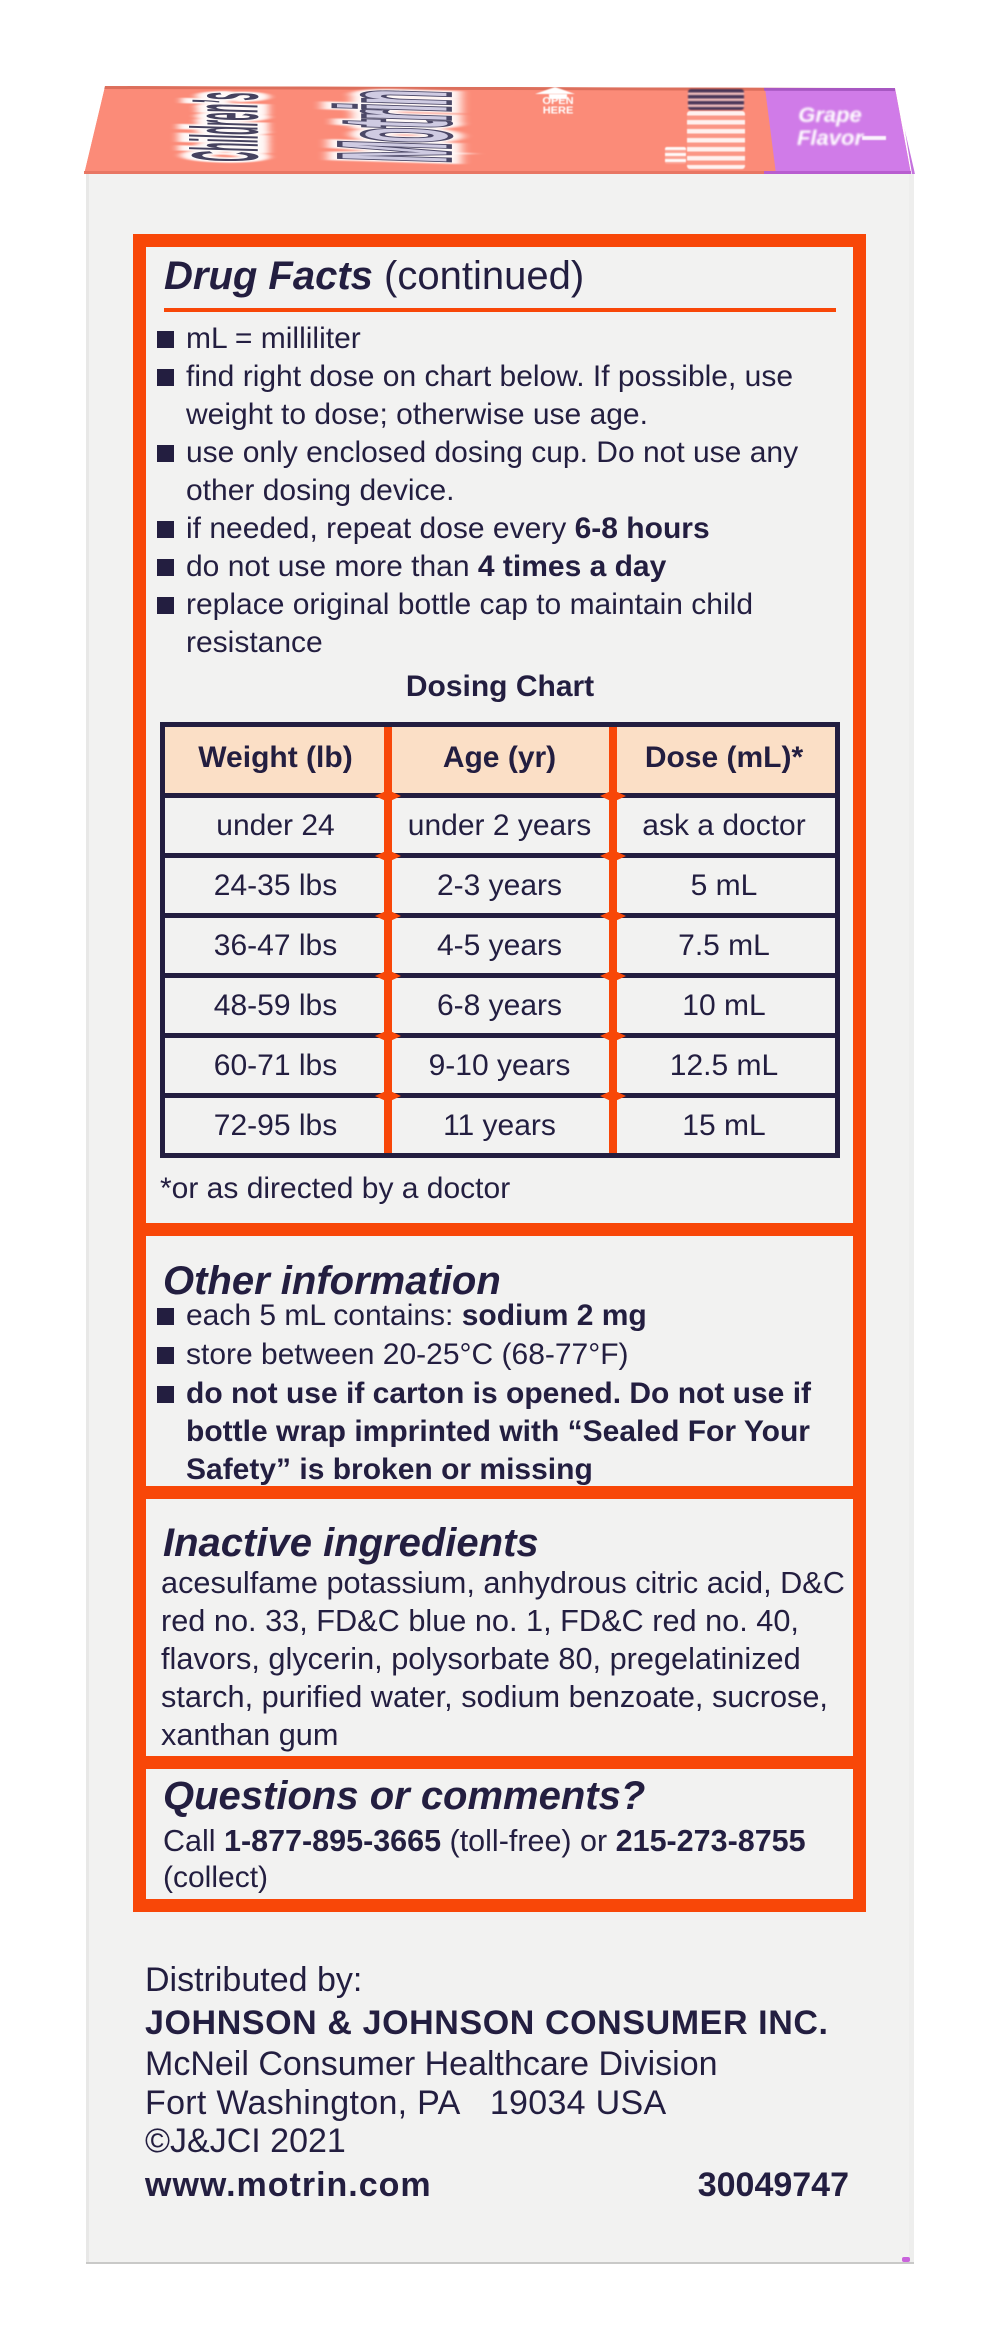 The image size is (1000, 2346). What do you see at coordinates (393, 125) in the screenshot?
I see `svg-text: Motrin` at bounding box center [393, 125].